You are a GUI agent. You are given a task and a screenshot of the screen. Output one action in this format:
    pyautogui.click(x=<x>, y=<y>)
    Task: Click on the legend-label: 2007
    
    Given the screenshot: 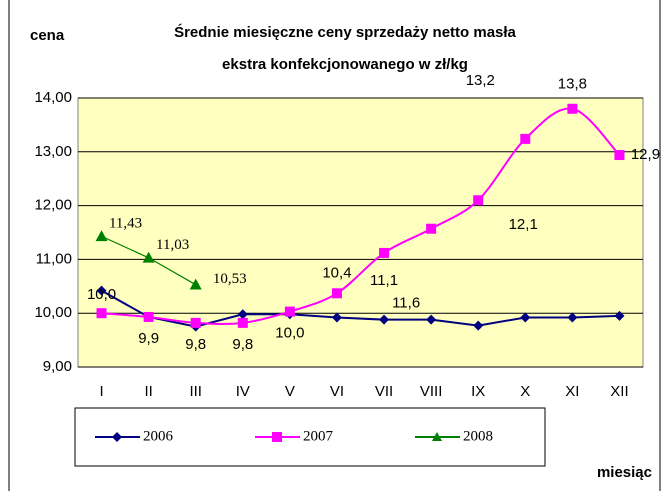 What is the action you would take?
    pyautogui.click(x=318, y=436)
    